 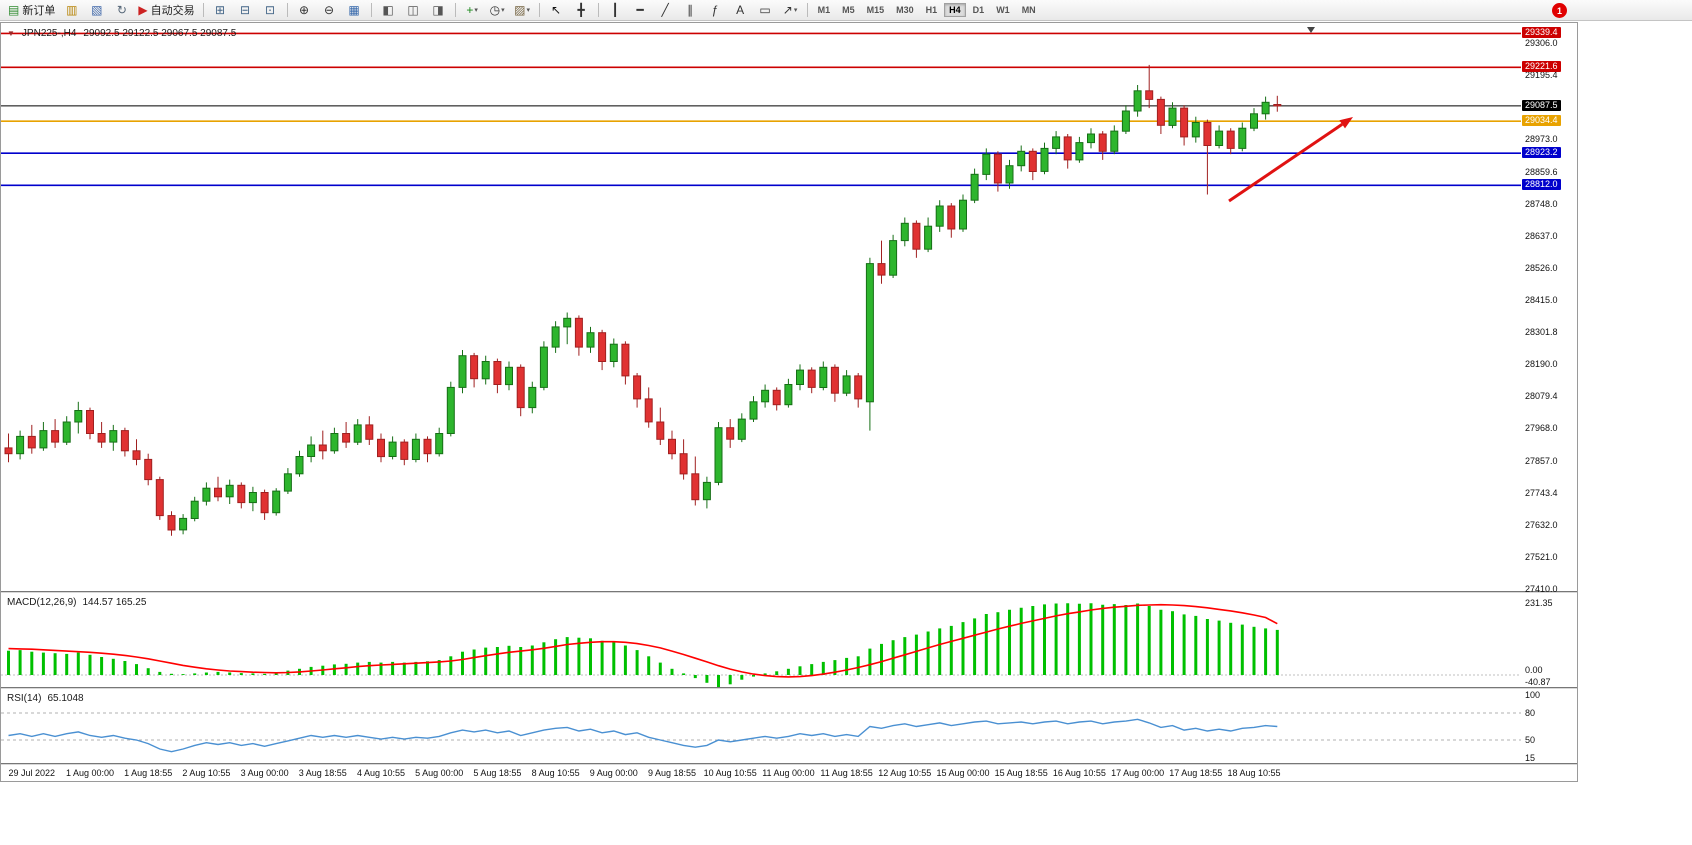 I want to click on timeframe-button-m5: M5, so click(x=848, y=10).